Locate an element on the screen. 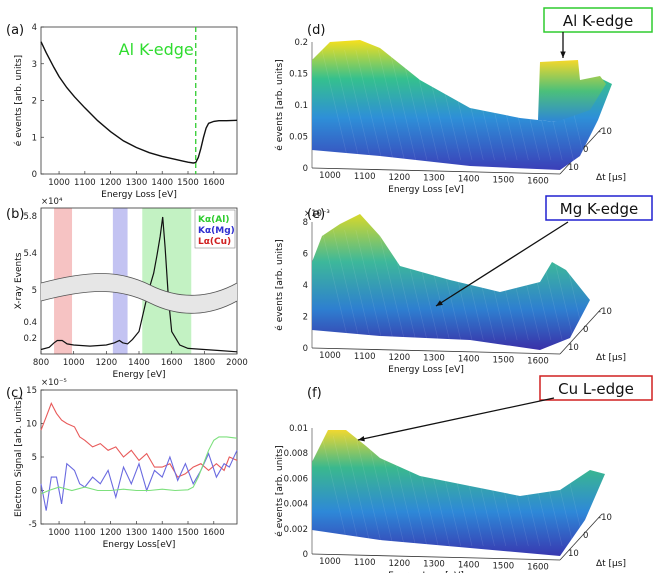 This screenshot has width=664, height=573. x-tick-label: 800 is located at coordinates (41, 363).